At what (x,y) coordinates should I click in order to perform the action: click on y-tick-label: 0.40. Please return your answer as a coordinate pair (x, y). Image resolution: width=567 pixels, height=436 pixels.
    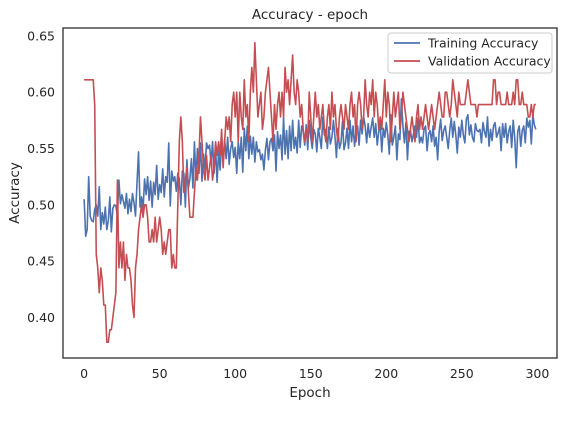
    Looking at the image, I should click on (41, 317).